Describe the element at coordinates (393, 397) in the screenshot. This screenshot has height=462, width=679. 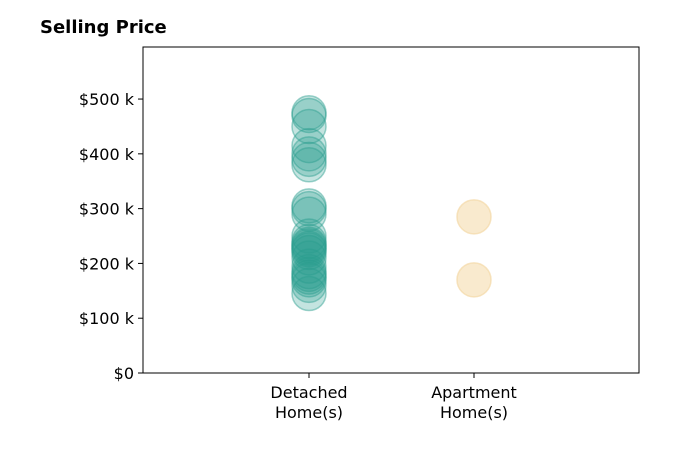
I see `x-axis: Detached Home(s) Apartment Home(s)` at that location.